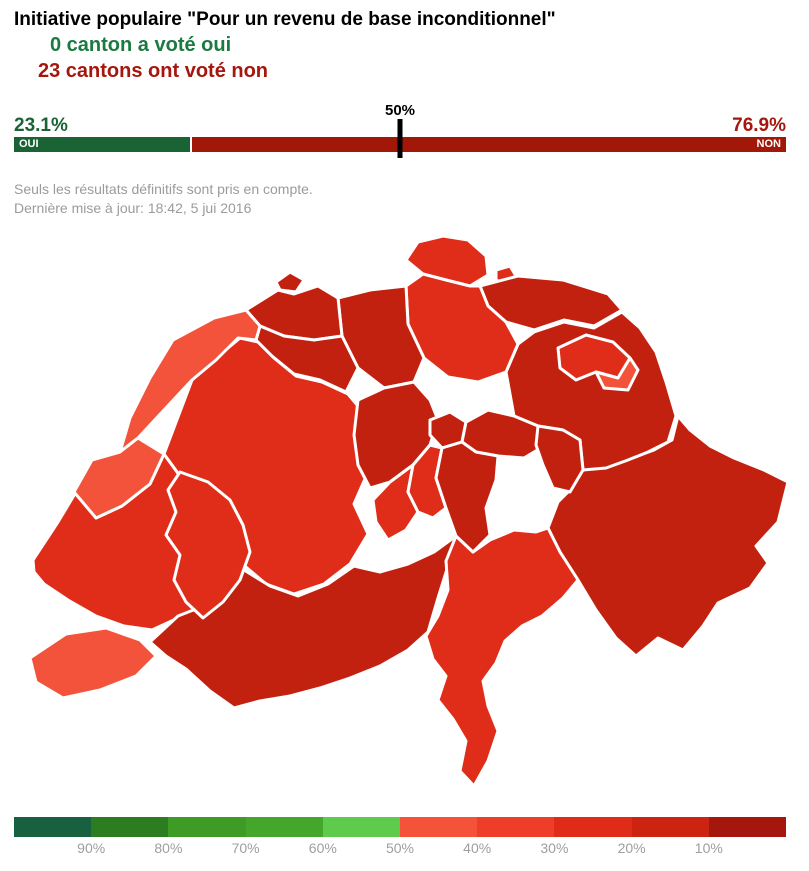  I want to click on canton-fr, so click(208, 545).